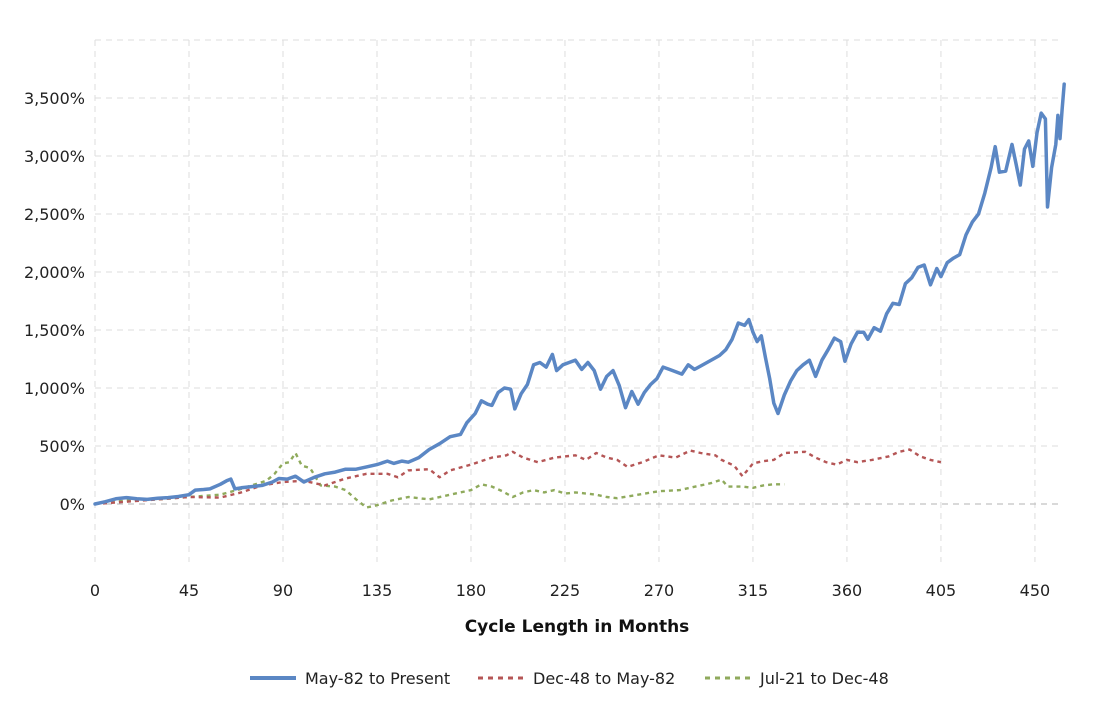 The image size is (1110, 712). Describe the element at coordinates (54, 388) in the screenshot. I see `y-tick-label: 1,000%` at that location.